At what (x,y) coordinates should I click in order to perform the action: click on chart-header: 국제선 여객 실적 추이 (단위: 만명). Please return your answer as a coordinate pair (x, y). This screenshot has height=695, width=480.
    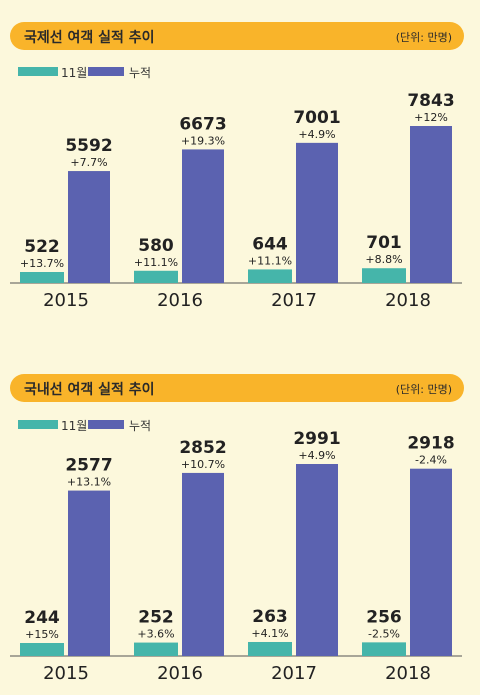
    Looking at the image, I should click on (237, 36).